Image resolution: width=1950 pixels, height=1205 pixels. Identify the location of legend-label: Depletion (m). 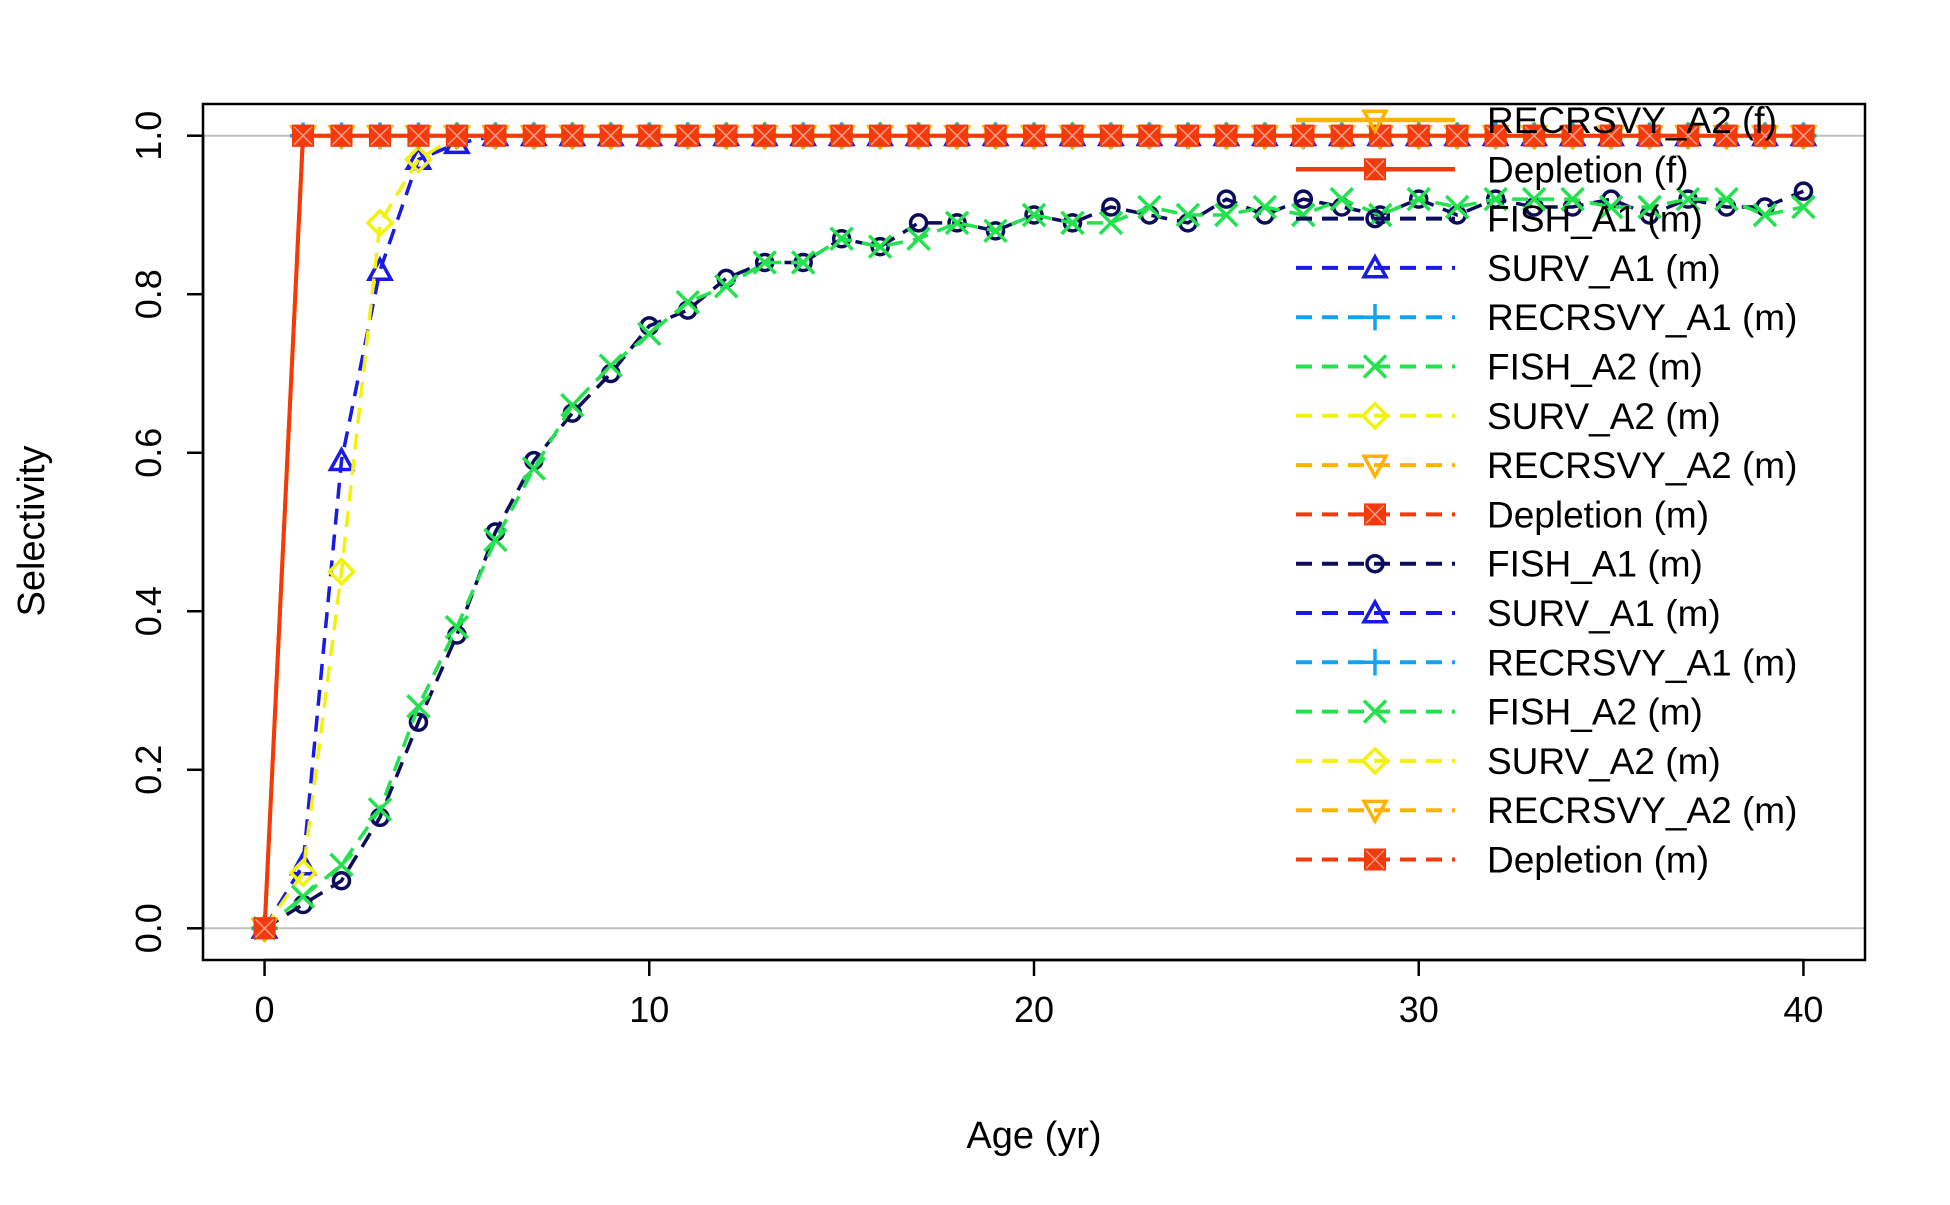
(1598, 514).